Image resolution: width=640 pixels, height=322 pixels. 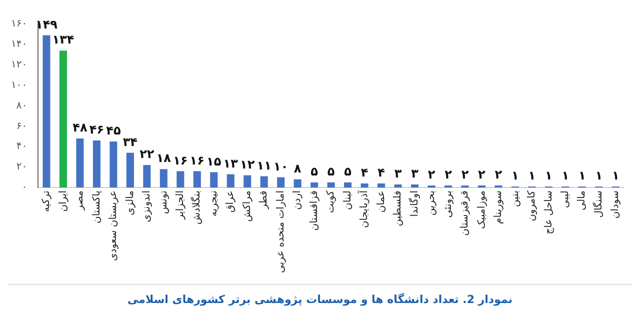 I want to click on x-tick-label: اندونزی, so click(x=147, y=206).